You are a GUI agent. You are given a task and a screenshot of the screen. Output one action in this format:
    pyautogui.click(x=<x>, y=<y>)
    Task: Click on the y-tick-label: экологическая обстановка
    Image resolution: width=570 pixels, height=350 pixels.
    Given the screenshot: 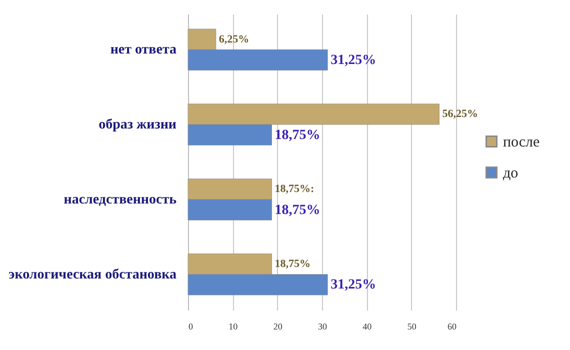 What is the action you would take?
    pyautogui.click(x=92, y=274)
    